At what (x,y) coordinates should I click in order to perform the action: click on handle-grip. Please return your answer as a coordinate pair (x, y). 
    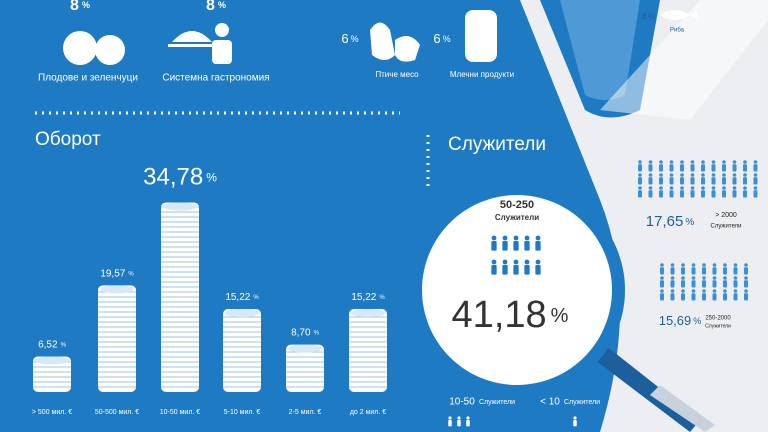
    Looking at the image, I should click on (682, 408).